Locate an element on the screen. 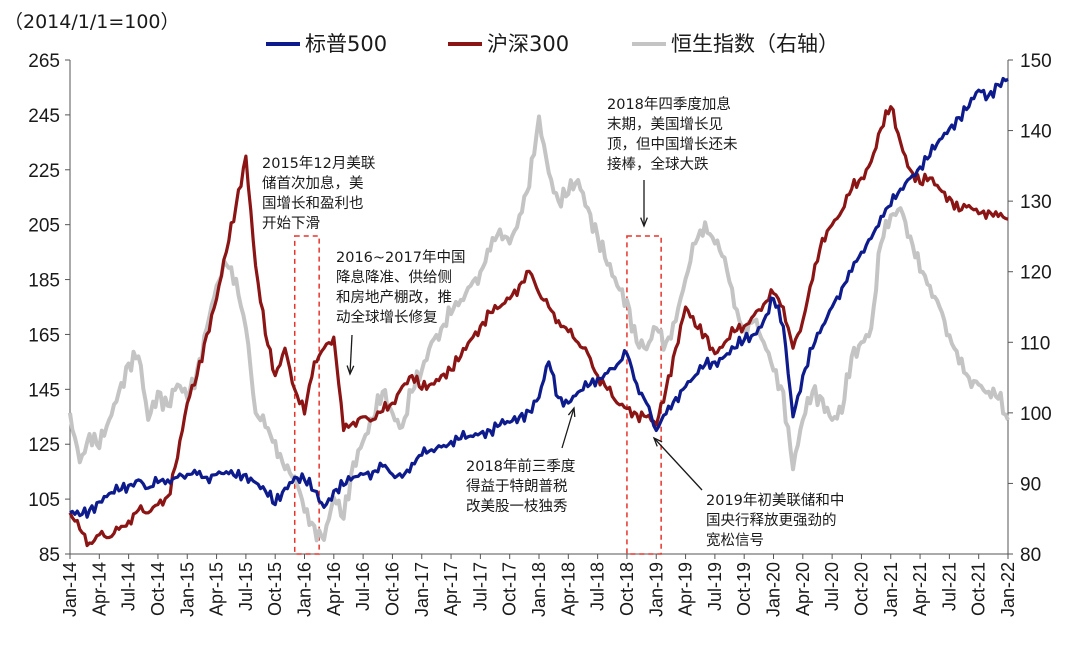 The height and width of the screenshot is (648, 1080). y-left-tick-label: 205 is located at coordinates (44, 226).